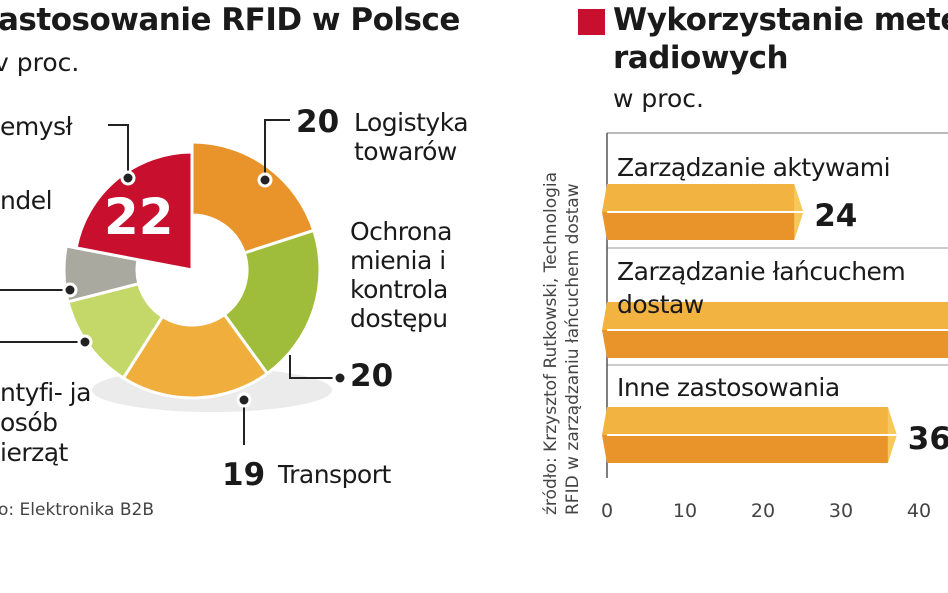 This screenshot has width=948, height=593. Describe the element at coordinates (835, 216) in the screenshot. I see `bar-value-label: 24` at that location.